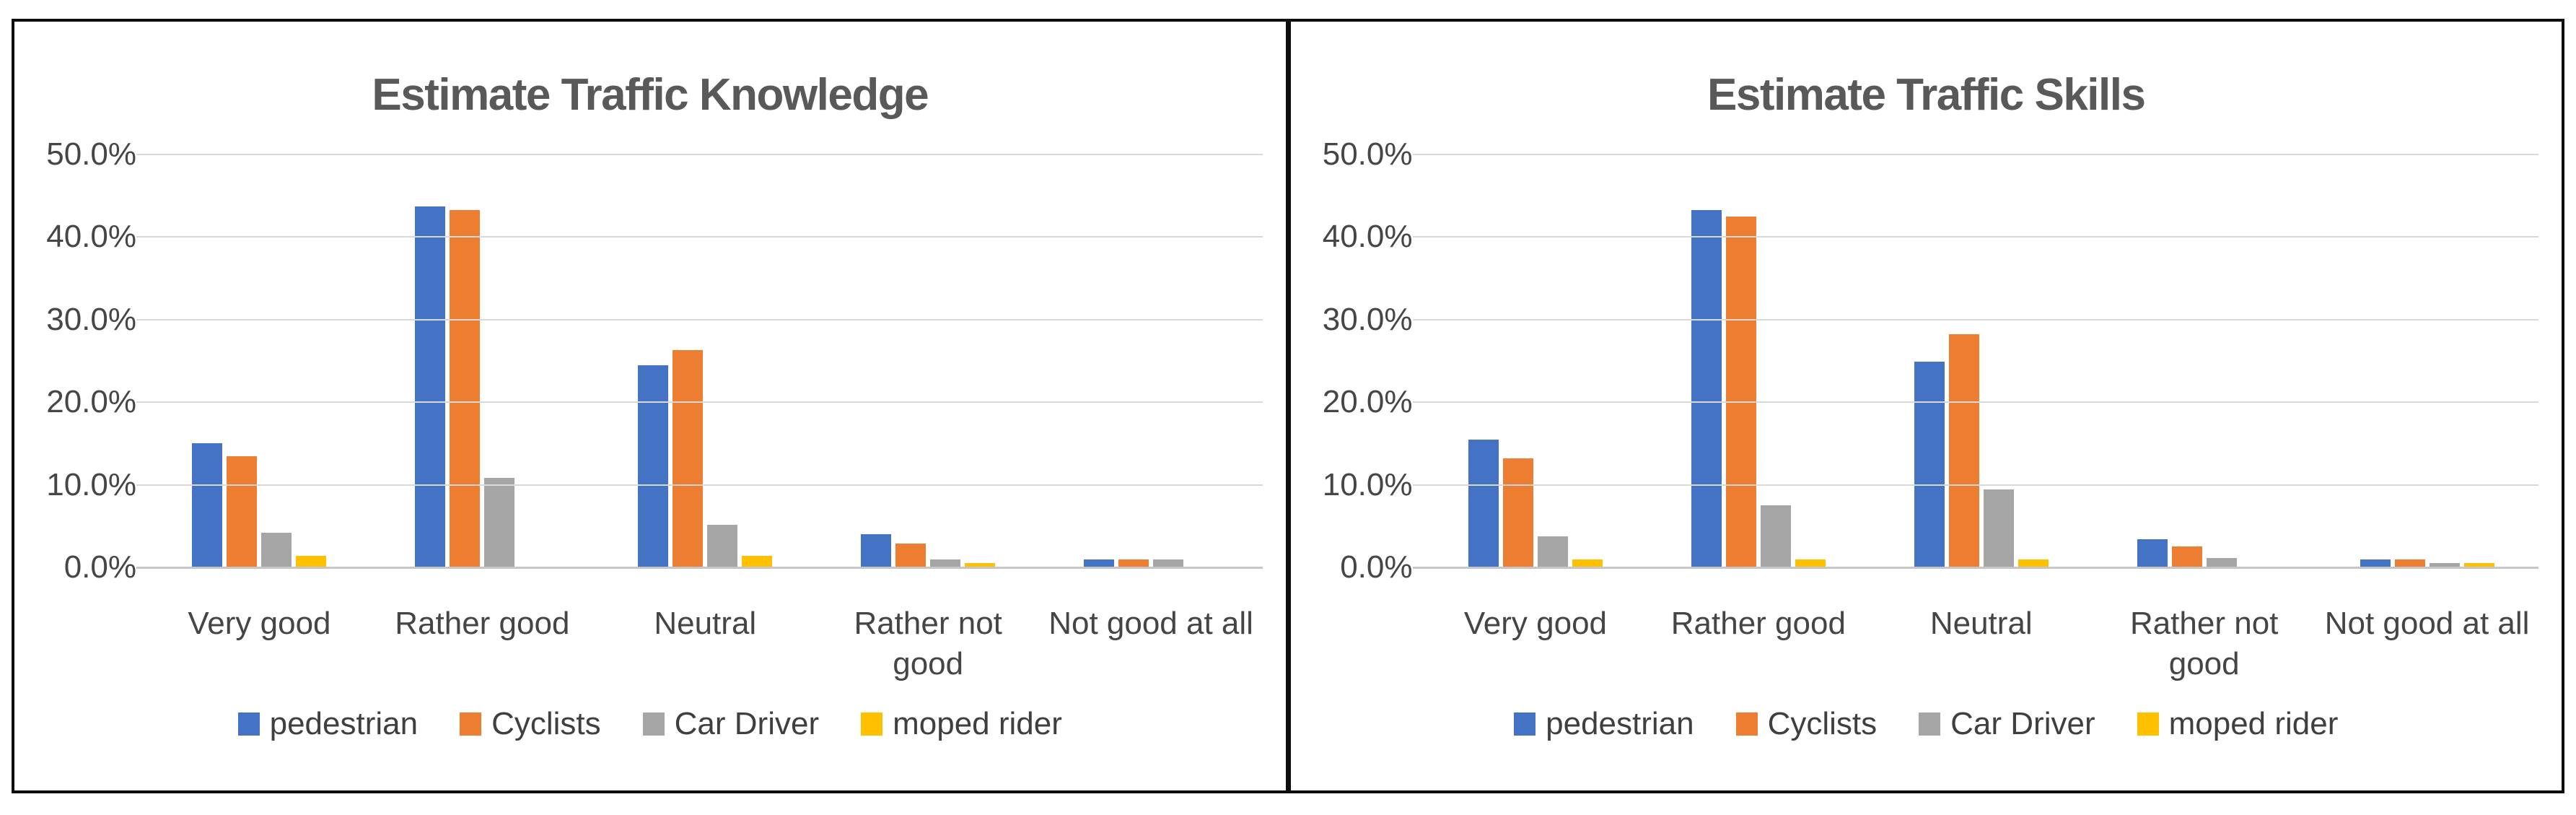 The width and height of the screenshot is (2576, 815). Describe the element at coordinates (430, 386) in the screenshot. I see `bar-pedestrian-rather-good` at that location.